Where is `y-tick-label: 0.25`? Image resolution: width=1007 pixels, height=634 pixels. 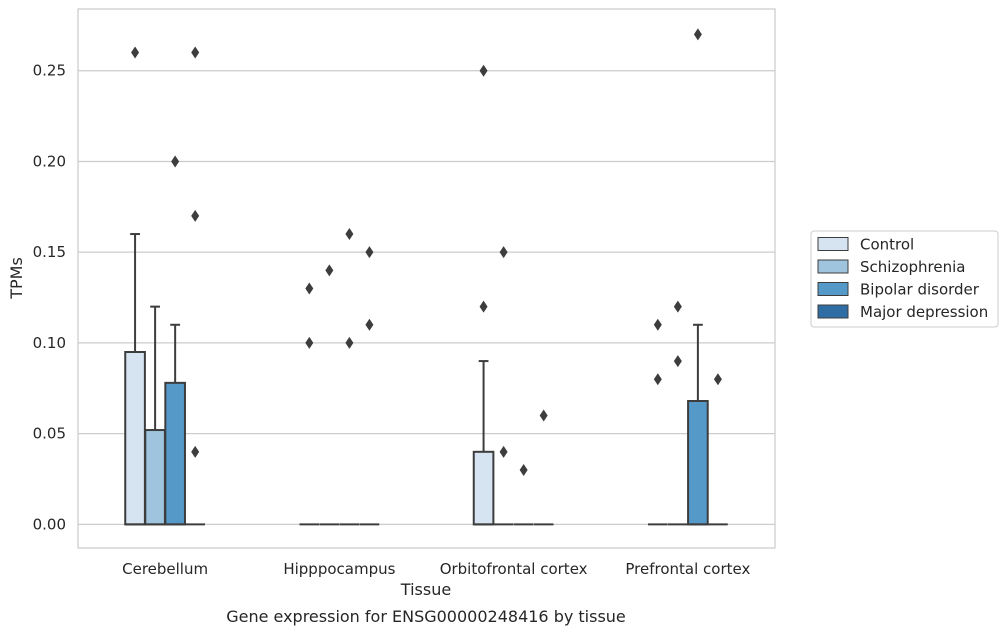
y-tick-label: 0.25 is located at coordinates (49, 71).